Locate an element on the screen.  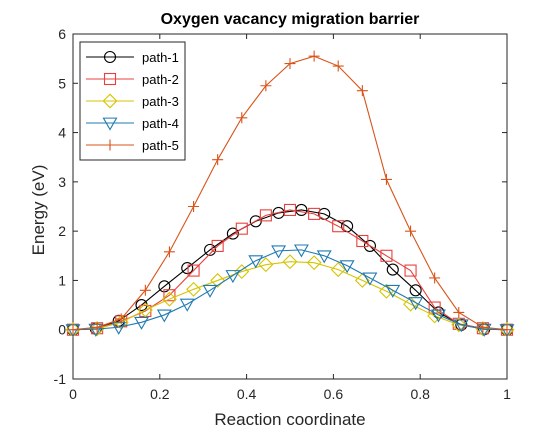
x-tick-label: 0.8 is located at coordinates (420, 394).